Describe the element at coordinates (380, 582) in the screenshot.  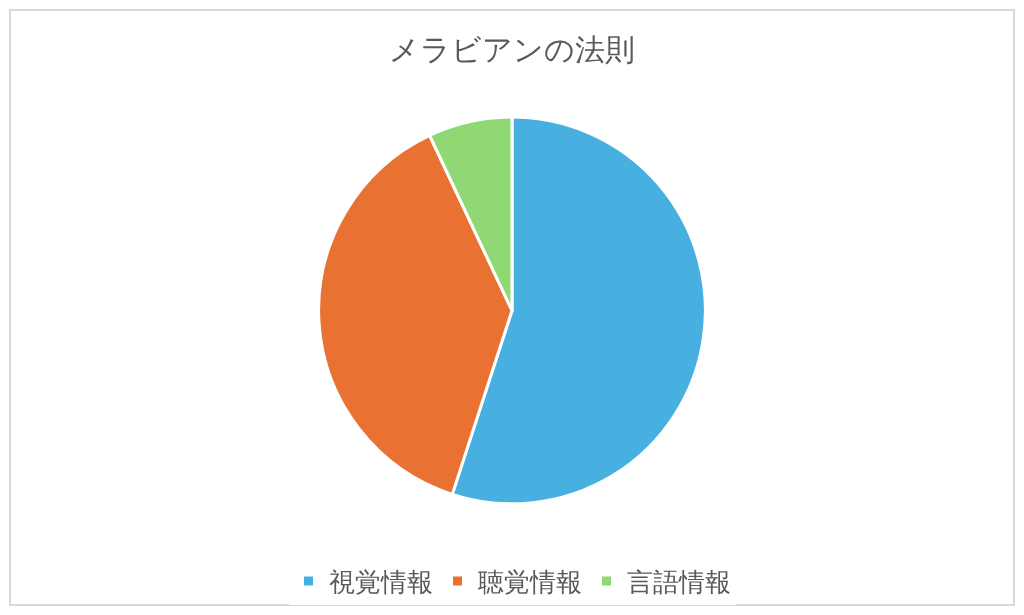
I see `legend-label: 視覚情報` at that location.